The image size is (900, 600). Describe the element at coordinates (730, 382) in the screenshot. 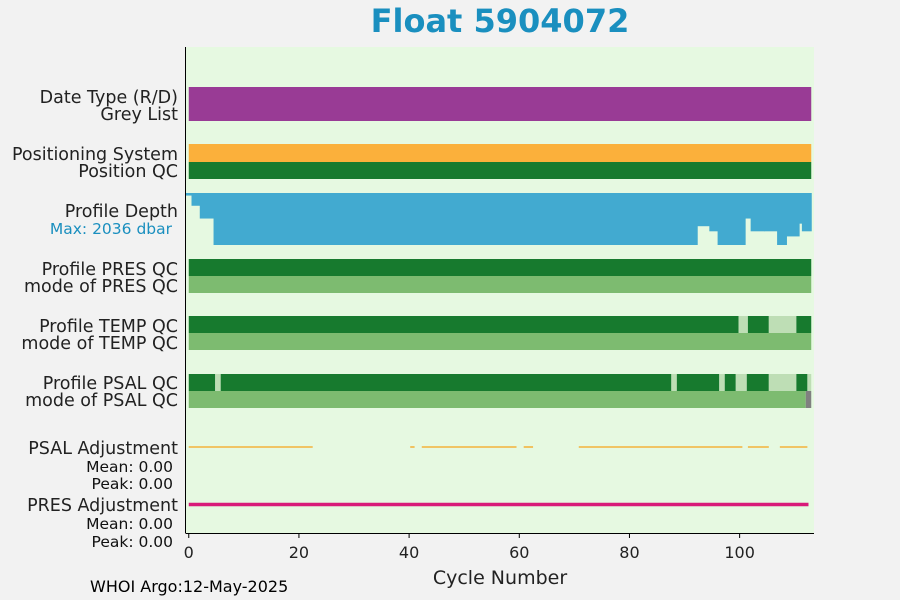

I see `status-segment-r8-s6` at that location.